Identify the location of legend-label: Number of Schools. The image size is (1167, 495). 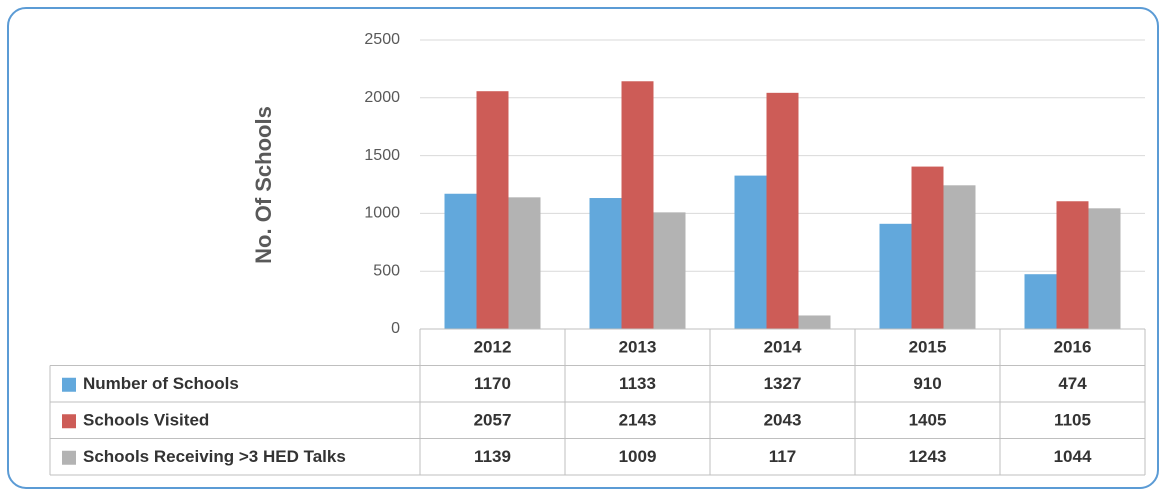
(161, 383).